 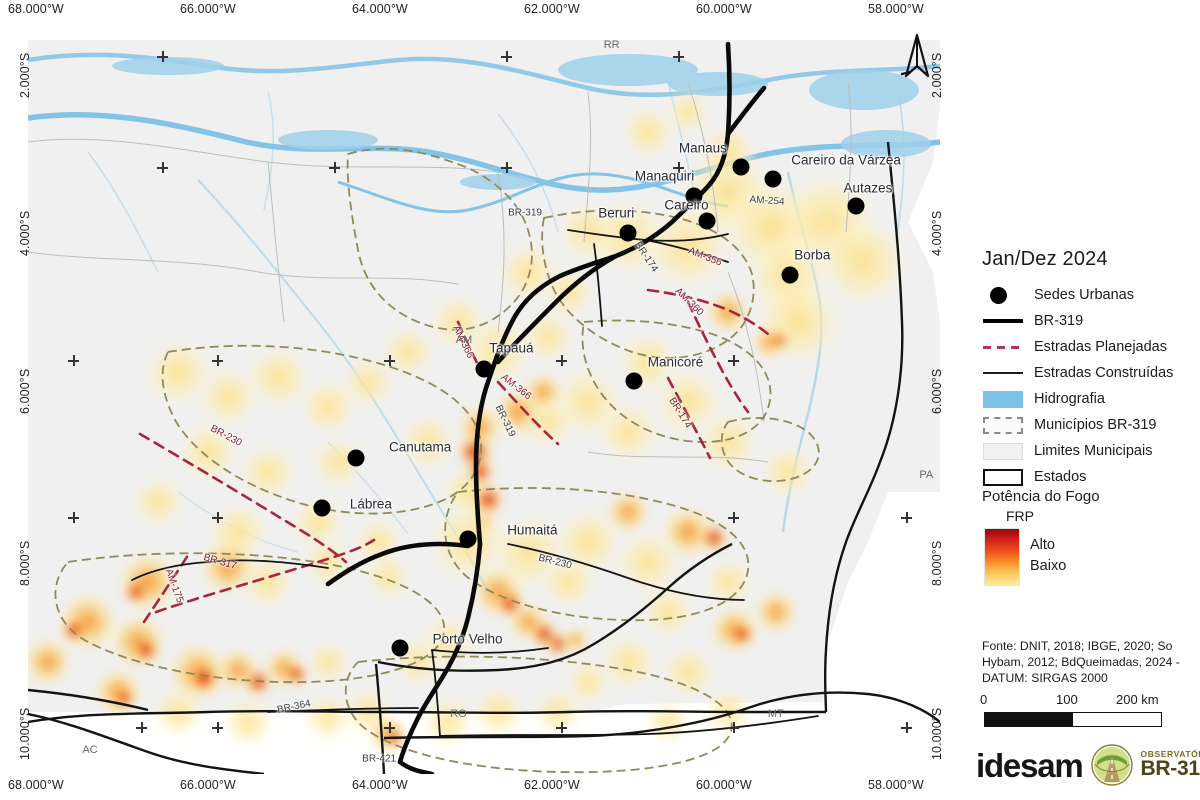 I want to click on legend-label: Estradas Planejadas, so click(x=1100, y=347).